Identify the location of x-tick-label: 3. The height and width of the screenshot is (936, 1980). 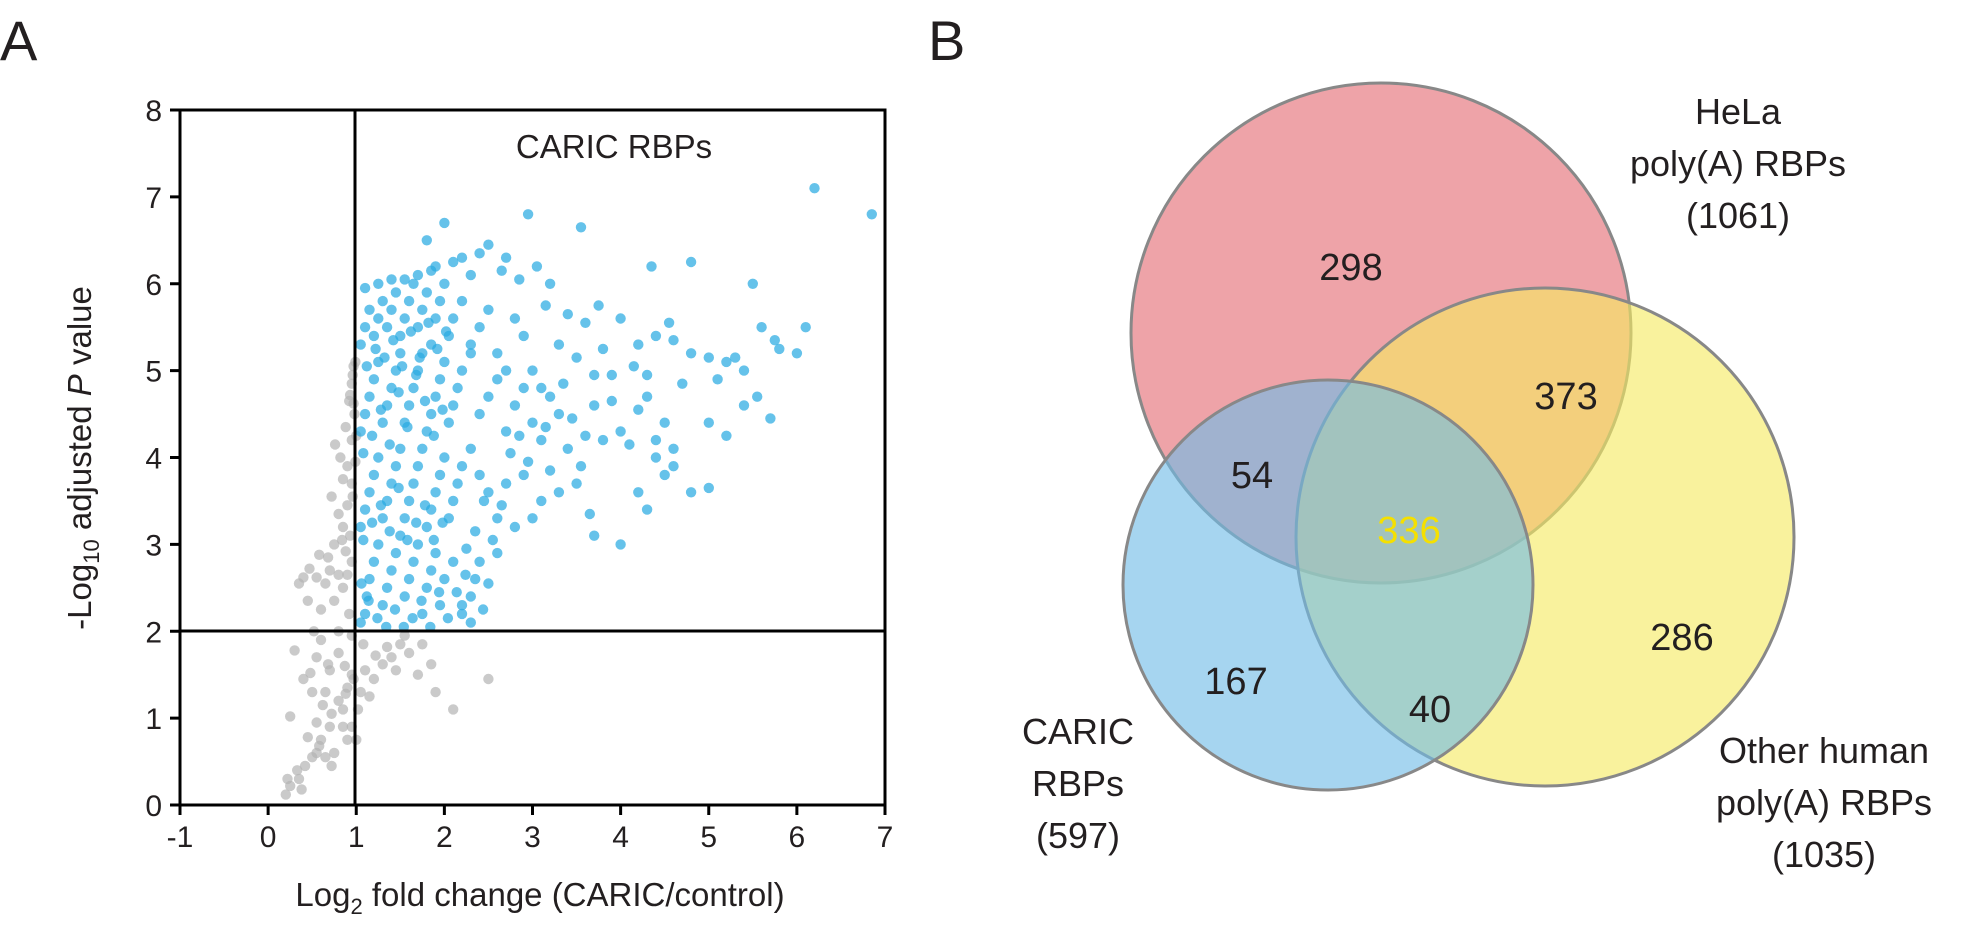
(532, 837).